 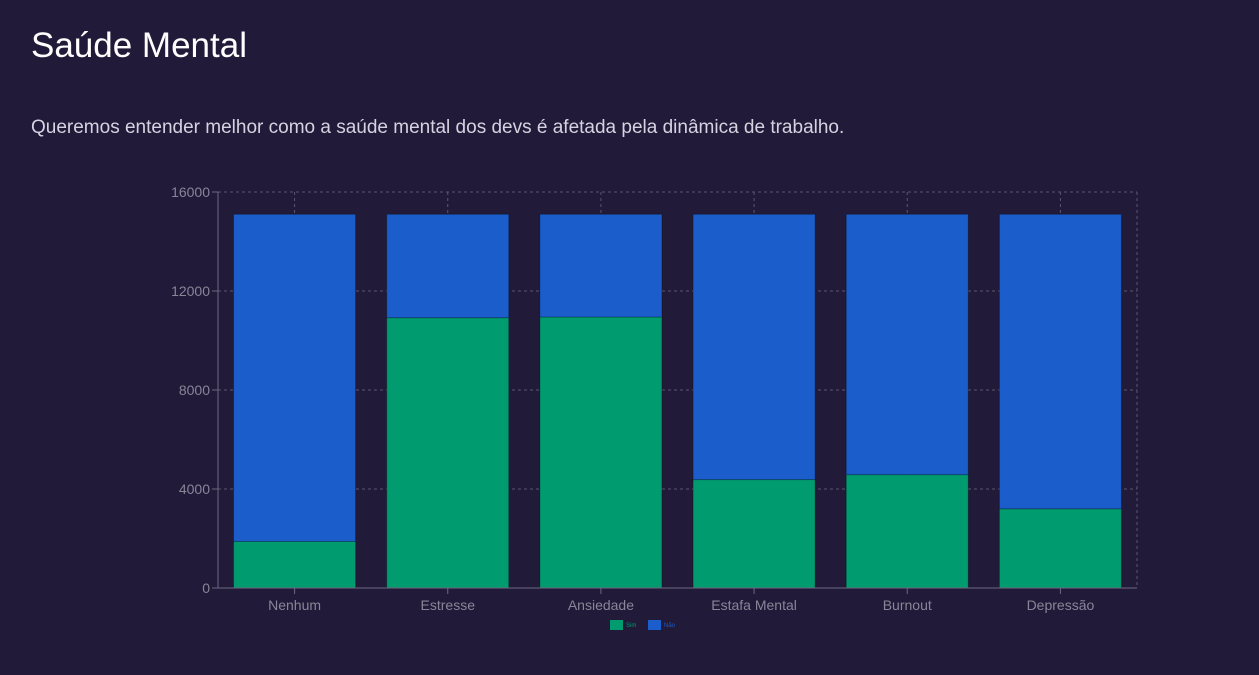 I want to click on y-tick-label: 8000, so click(x=194, y=390).